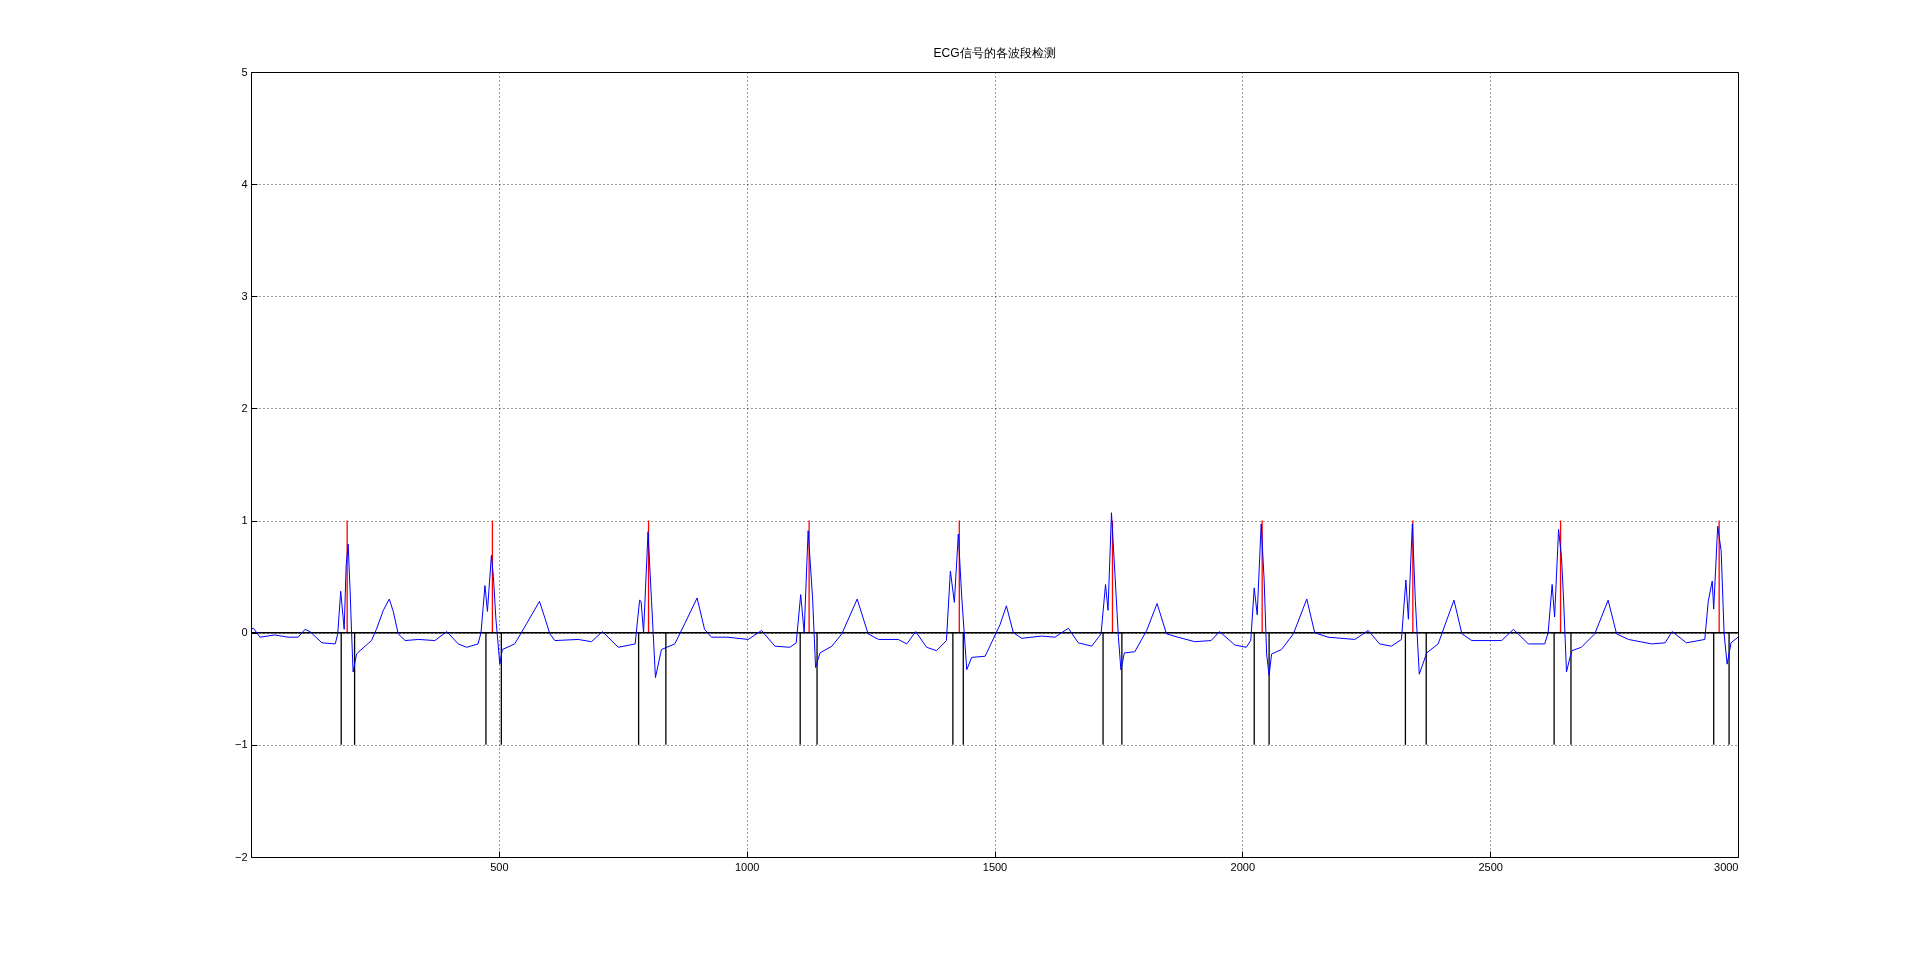  Describe the element at coordinates (244, 71) in the screenshot. I see `y-tick-label: 5` at that location.